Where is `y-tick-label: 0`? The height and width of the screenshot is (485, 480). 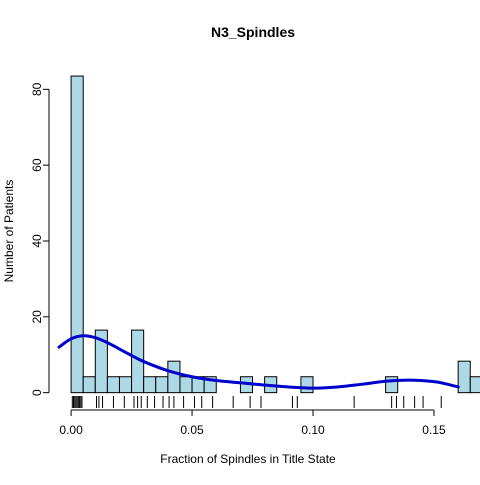 y-tick-label: 0 is located at coordinates (37, 392).